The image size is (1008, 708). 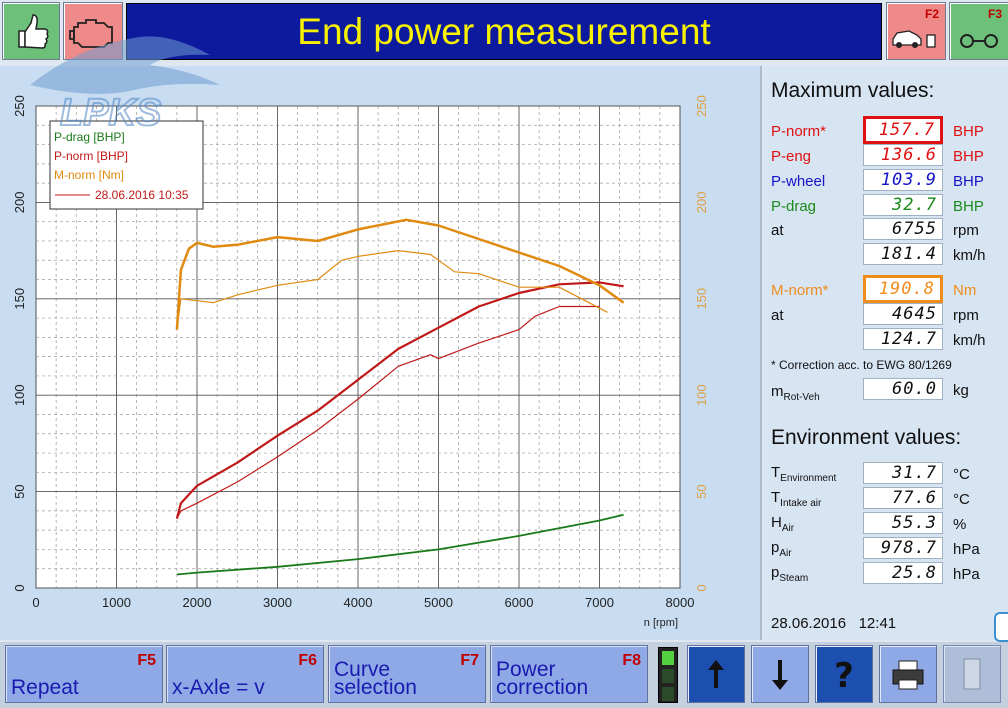 What do you see at coordinates (438, 602) in the screenshot?
I see `x-tick-label: 5000` at bounding box center [438, 602].